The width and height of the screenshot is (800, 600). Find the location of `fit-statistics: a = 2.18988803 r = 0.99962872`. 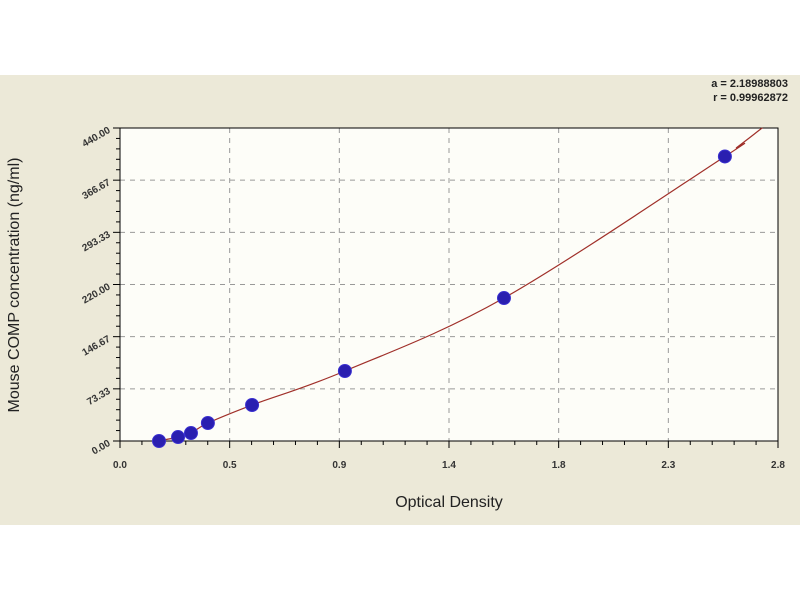

fit-statistics: a = 2.18988803 r = 0.99962872 is located at coordinates (749, 91).